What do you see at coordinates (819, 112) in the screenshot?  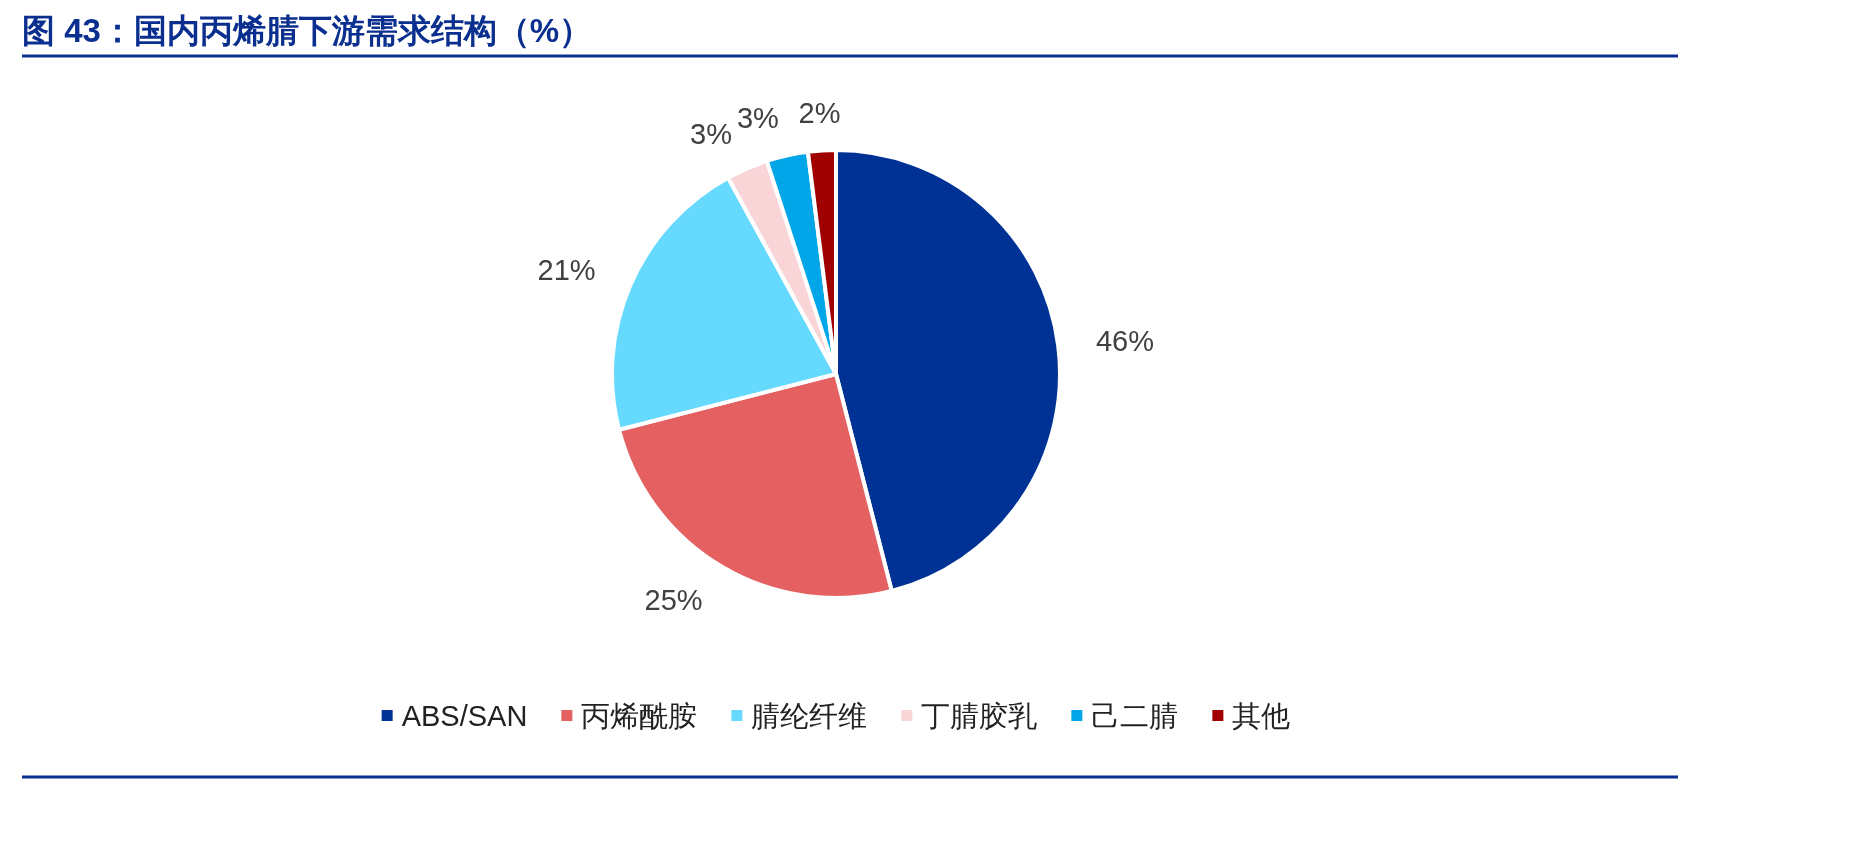 I see `data-label: 2%` at bounding box center [819, 112].